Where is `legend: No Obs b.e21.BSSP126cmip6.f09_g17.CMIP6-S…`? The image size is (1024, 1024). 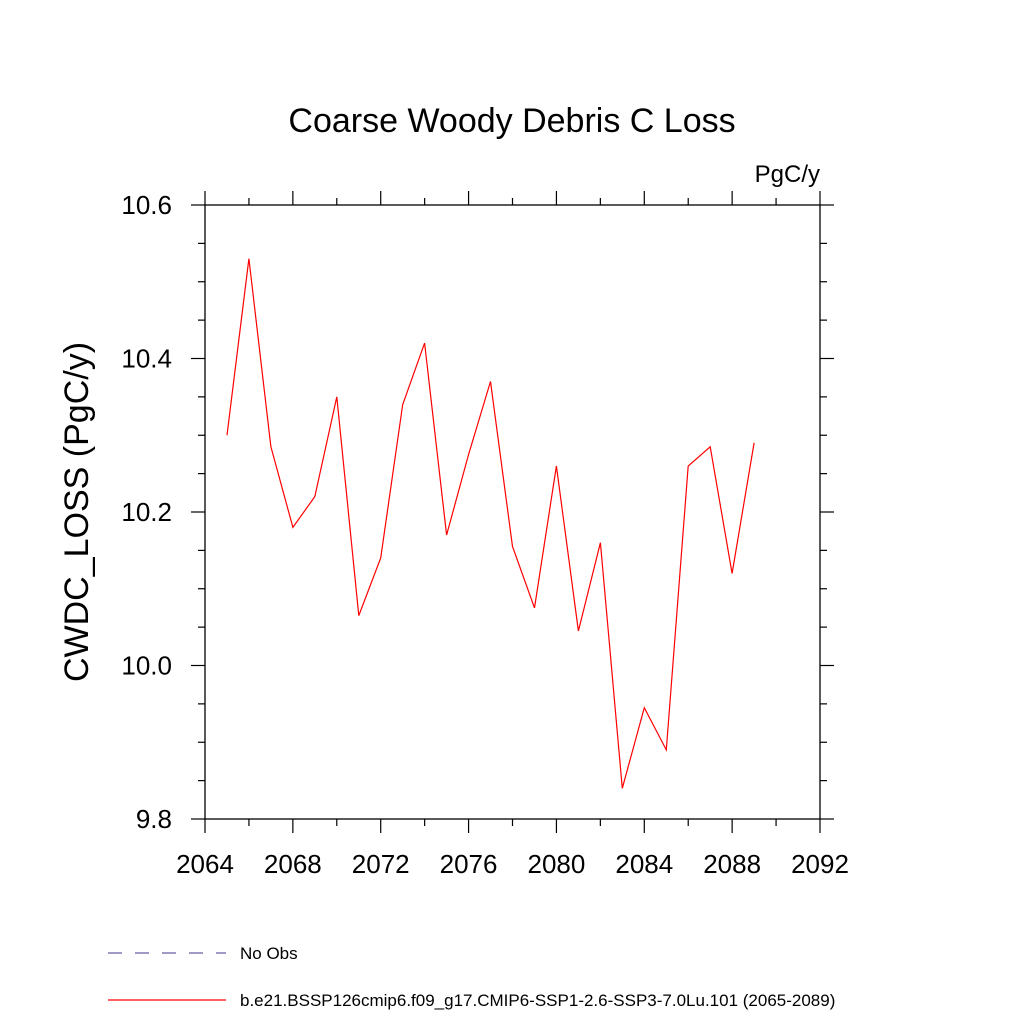 legend: No Obs b.e21.BSSP126cmip6.f09_g17.CMIP6-S… is located at coordinates (471, 977).